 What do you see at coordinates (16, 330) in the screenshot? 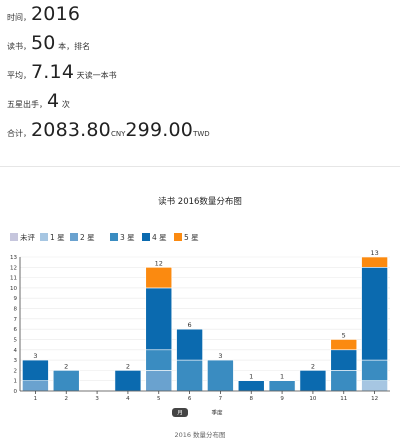
I see `y-tick-label: 6` at bounding box center [16, 330].